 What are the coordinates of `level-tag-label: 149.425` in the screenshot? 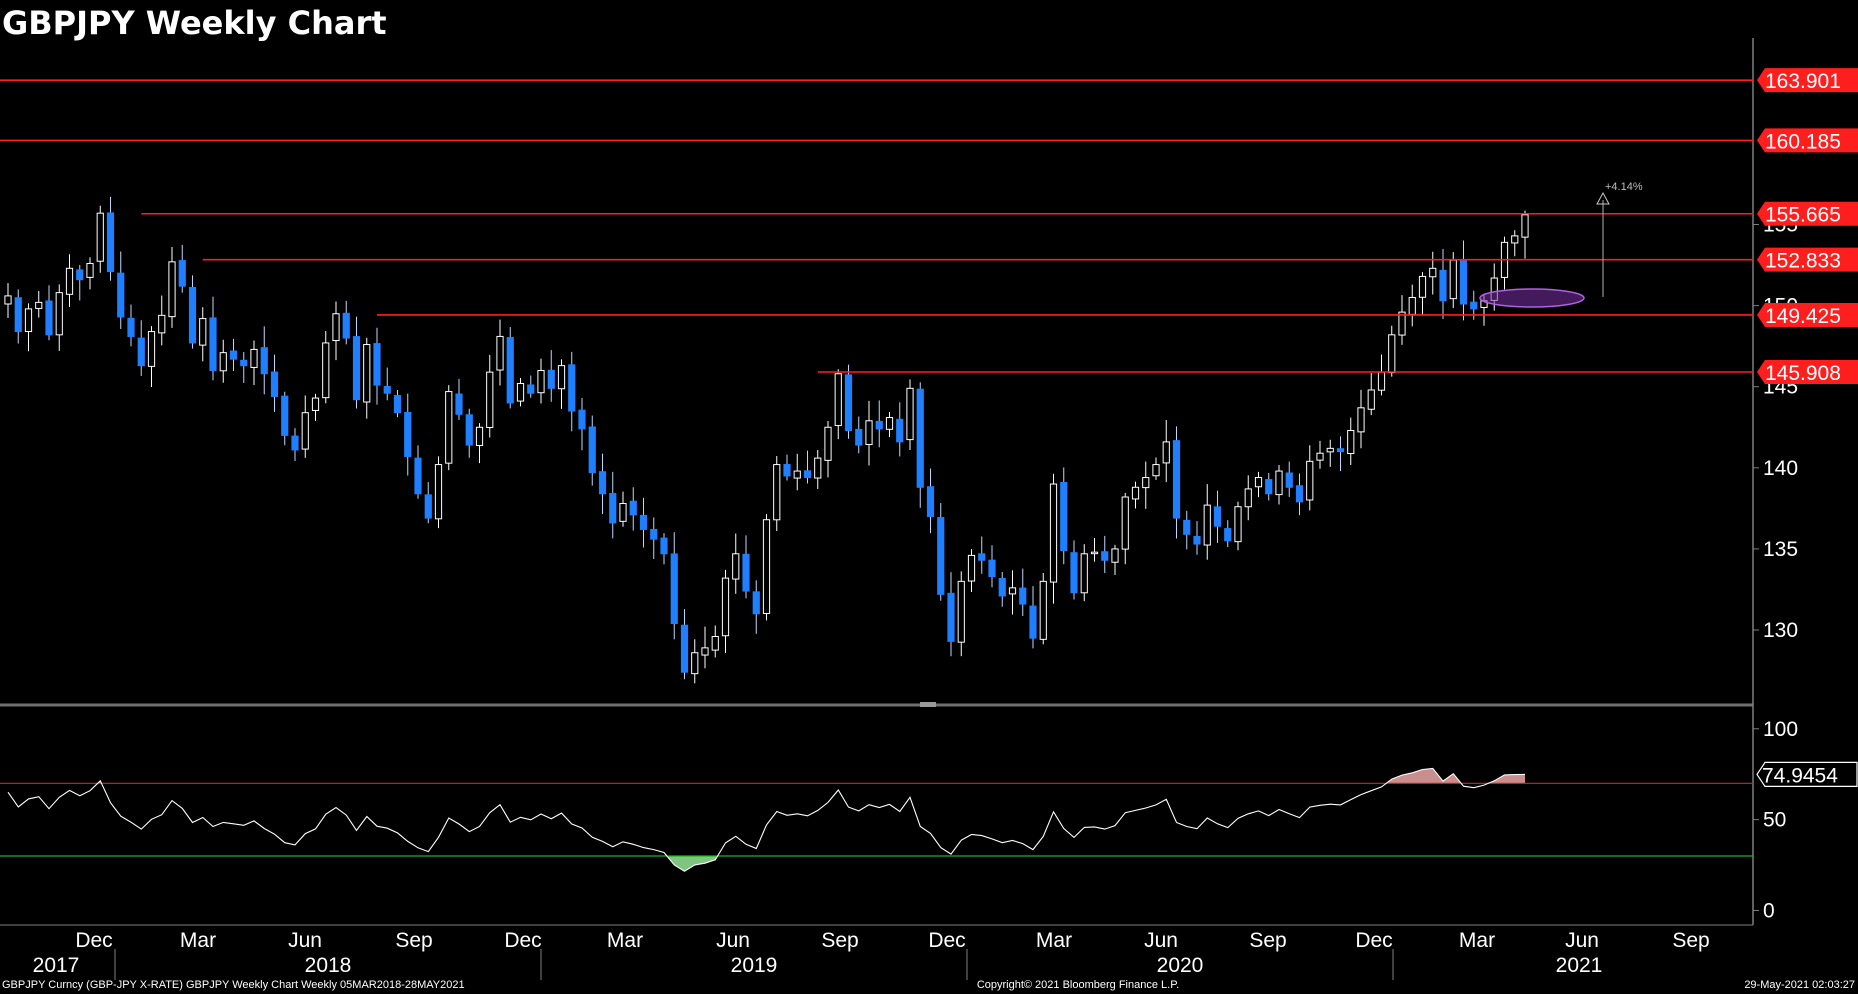 It's located at (1803, 316).